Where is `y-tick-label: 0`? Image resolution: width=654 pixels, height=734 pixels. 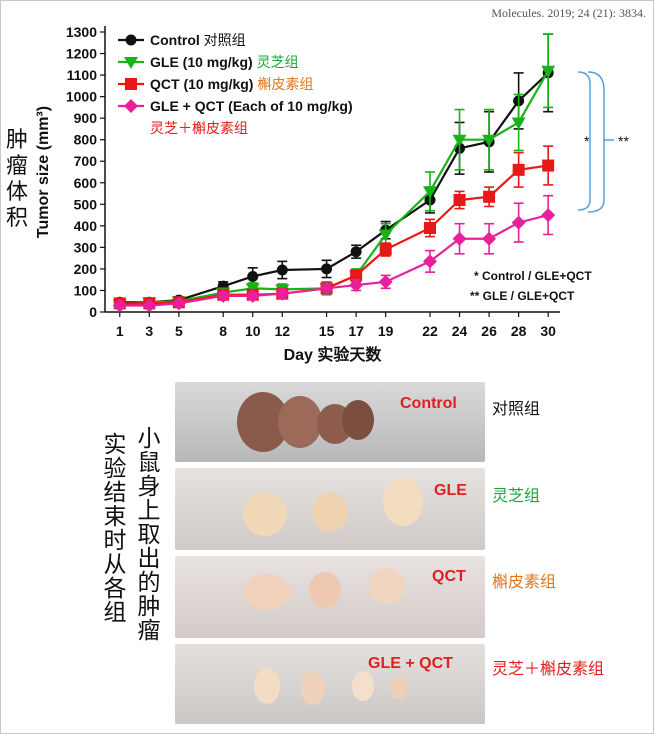 y-tick-label: 0 is located at coordinates (93, 312).